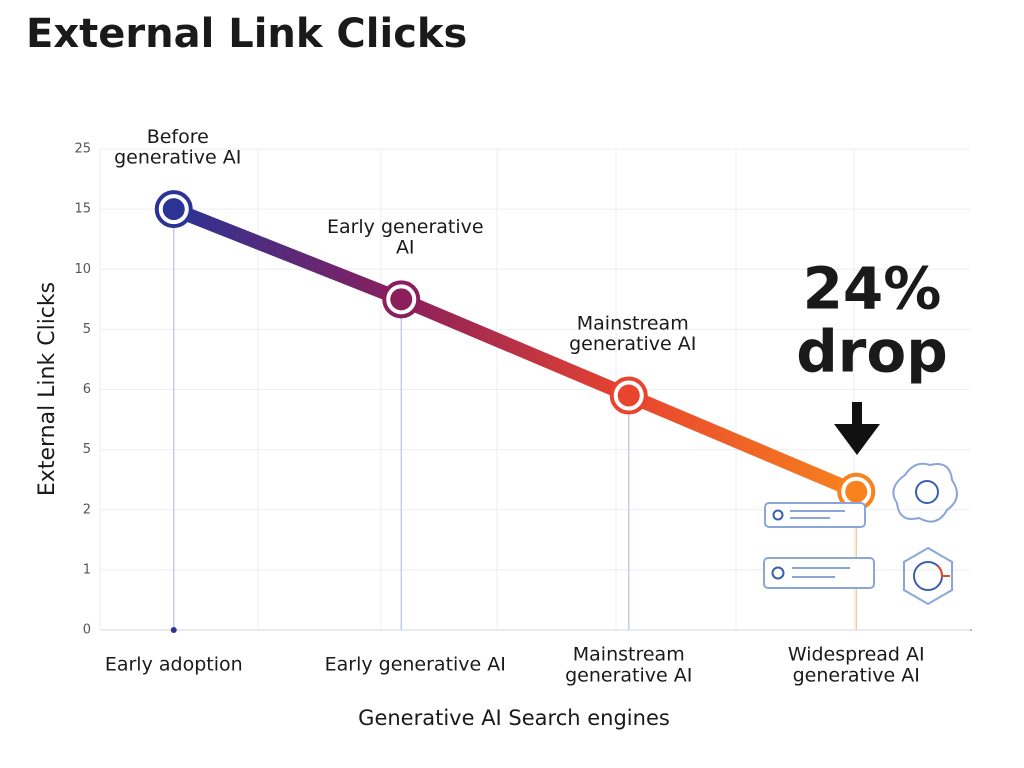  What do you see at coordinates (860, 534) in the screenshot?
I see `search-icons` at bounding box center [860, 534].